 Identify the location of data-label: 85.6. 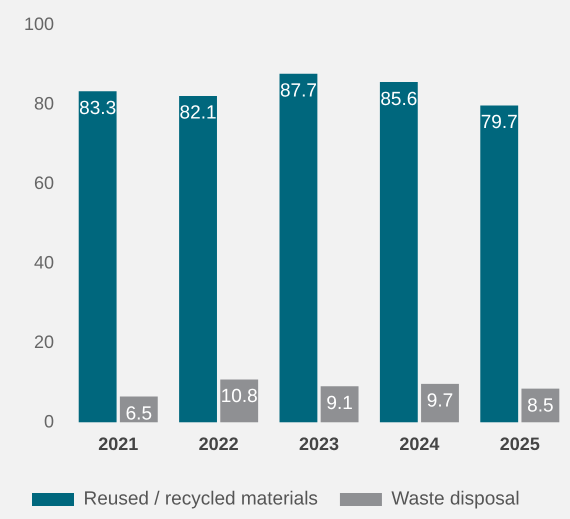
(399, 99).